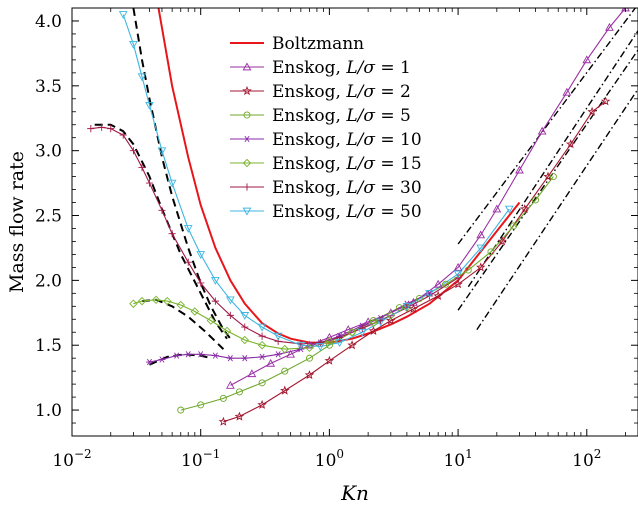 This screenshot has width=638, height=509. What do you see at coordinates (405, 68) in the screenshot?
I see `legend-ratio-value: 1` at bounding box center [405, 68].